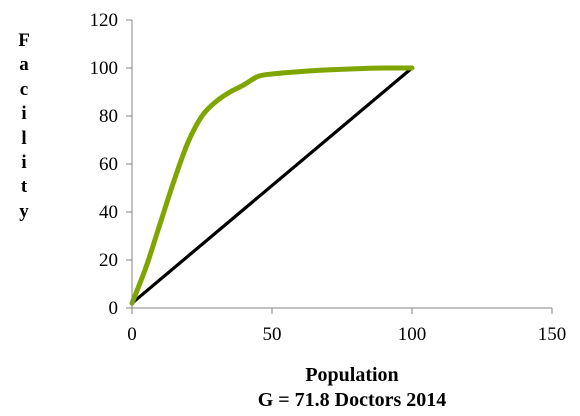  I want to click on y-axis-label-letter: c, so click(24, 89).